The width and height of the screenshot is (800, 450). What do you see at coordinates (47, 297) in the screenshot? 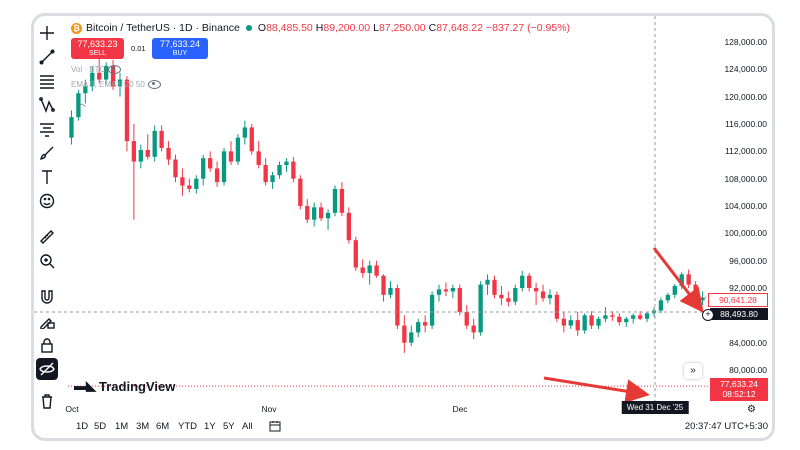
I see `magnet-icon` at bounding box center [47, 297].